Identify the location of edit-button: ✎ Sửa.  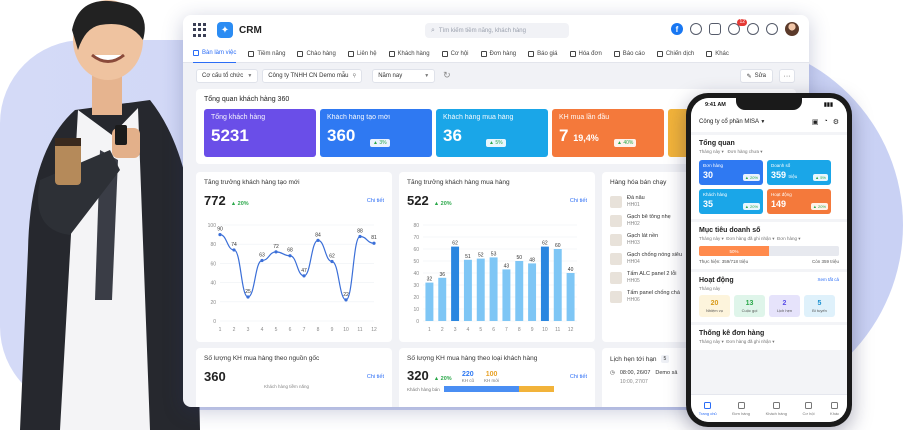
(756, 76).